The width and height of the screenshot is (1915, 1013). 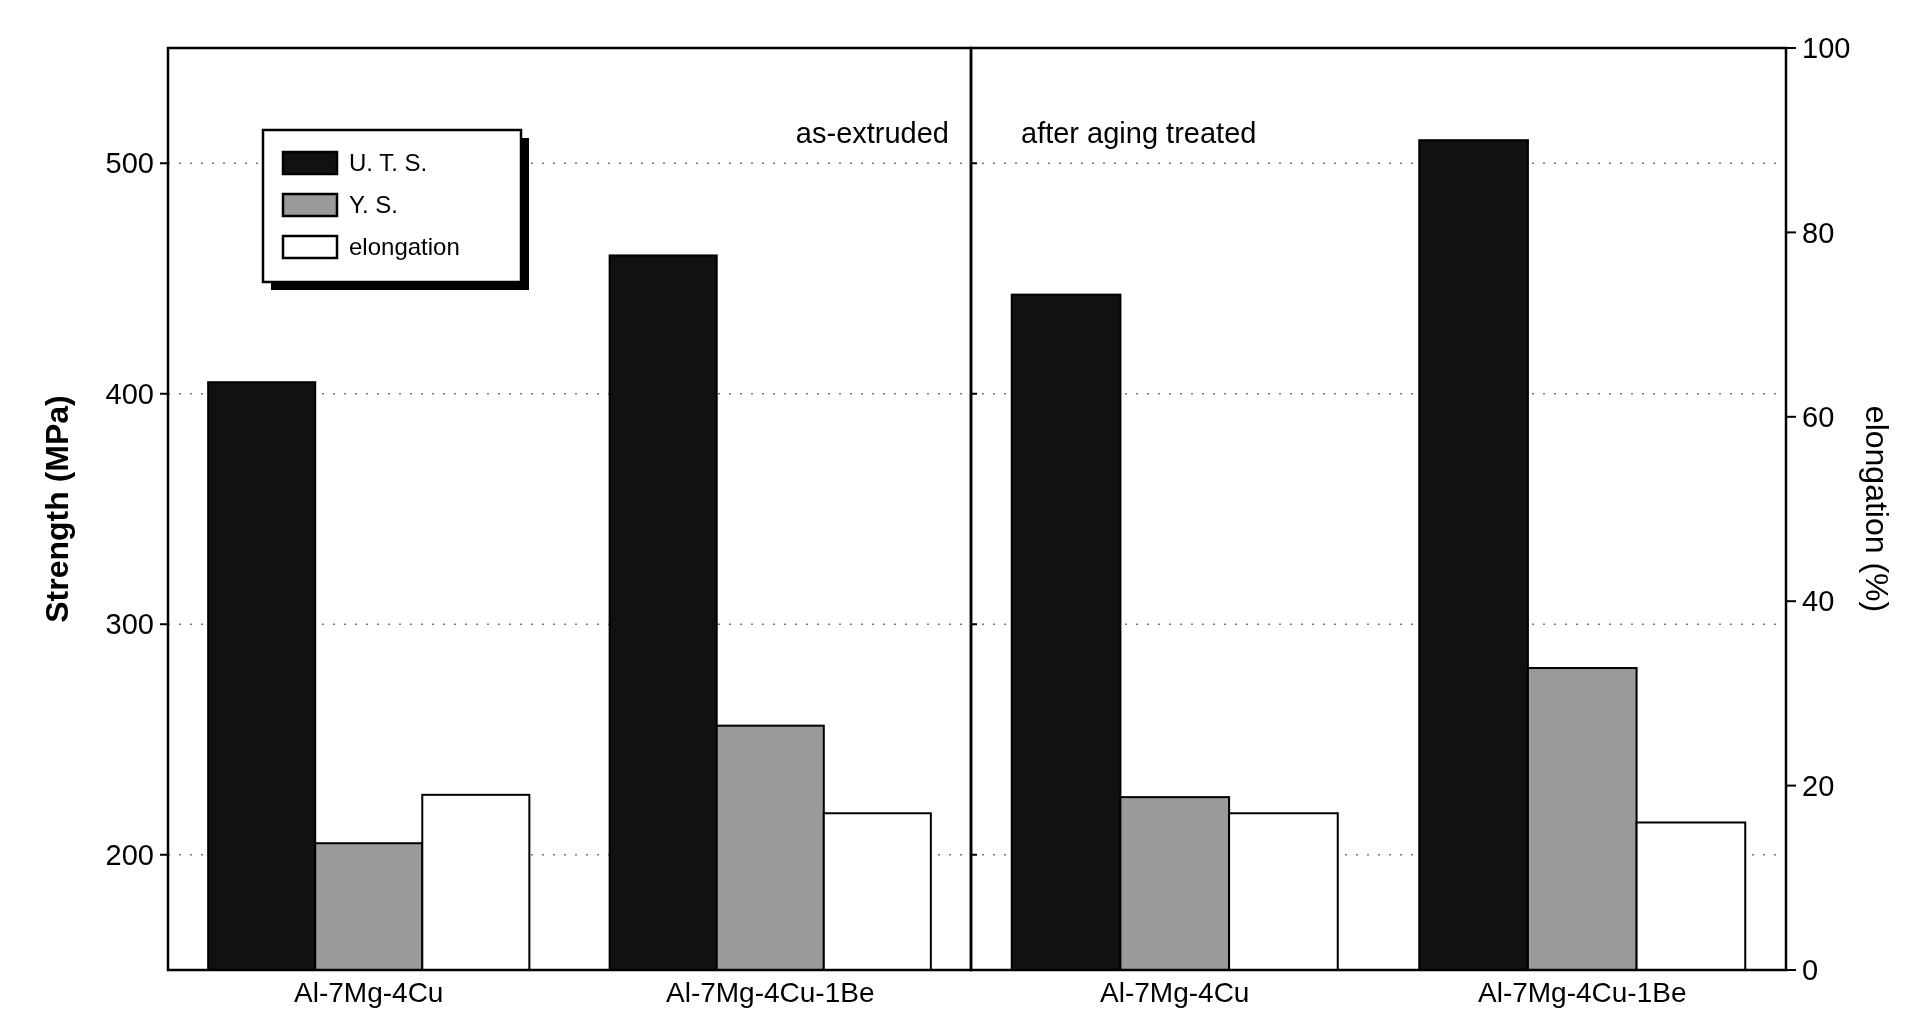 I want to click on legend-label: Y. S., so click(x=373, y=205).